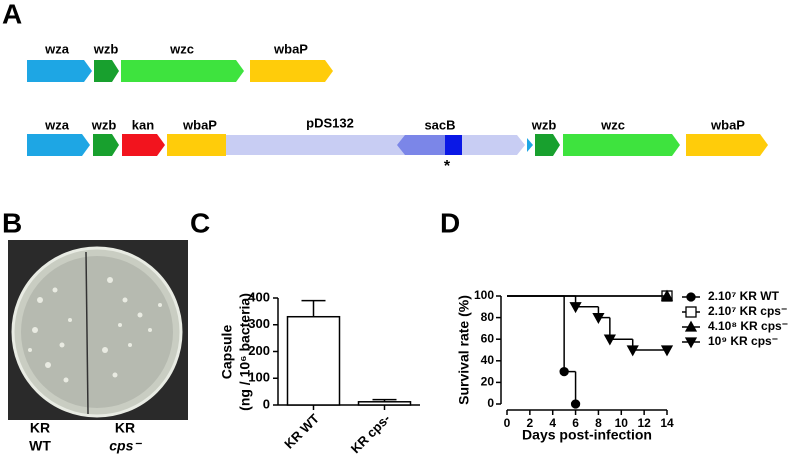  I want to click on x-tick-label: KR WT, so click(301, 431).